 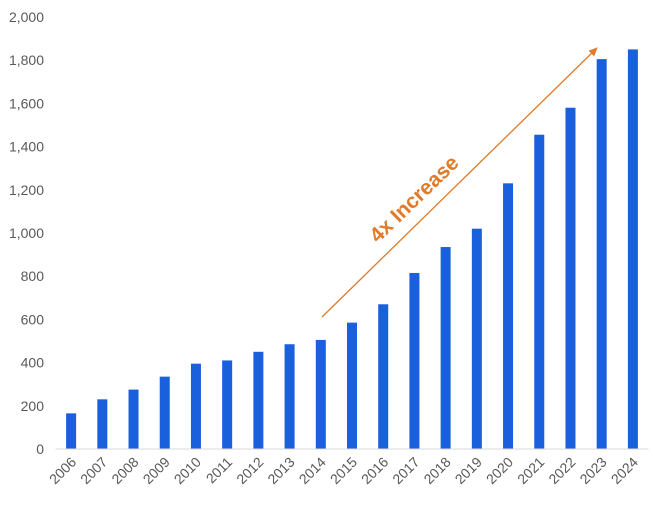 I want to click on x-tick-label: 2017, so click(x=405, y=470).